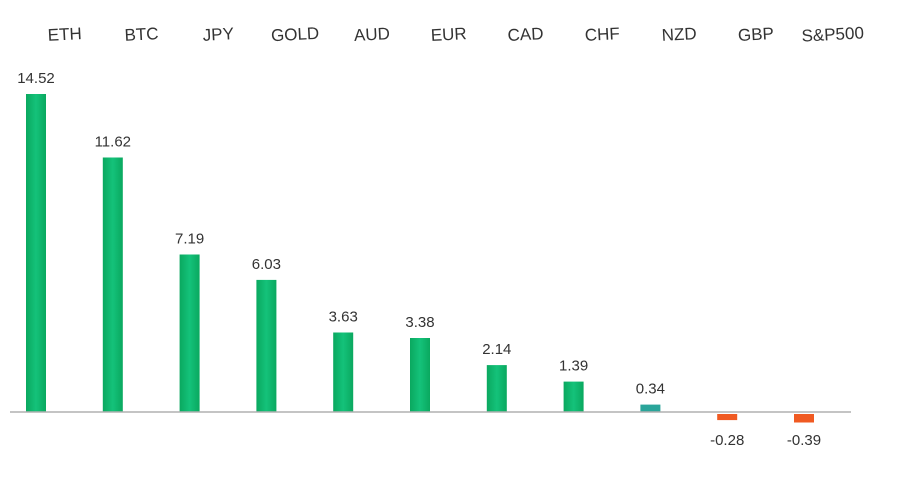 The height and width of the screenshot is (477, 897). I want to click on bar-jpy, so click(189, 333).